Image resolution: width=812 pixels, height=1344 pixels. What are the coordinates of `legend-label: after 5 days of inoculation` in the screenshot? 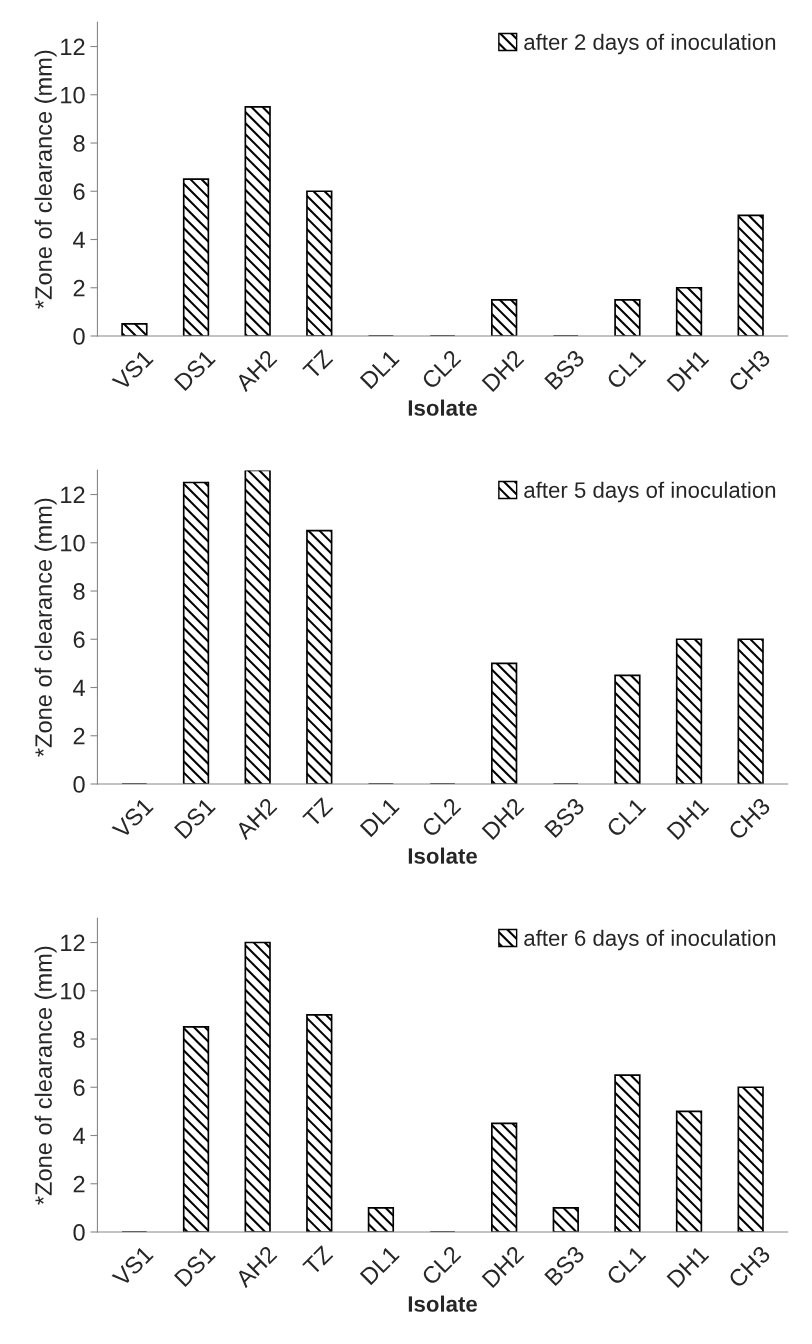 It's located at (650, 492).